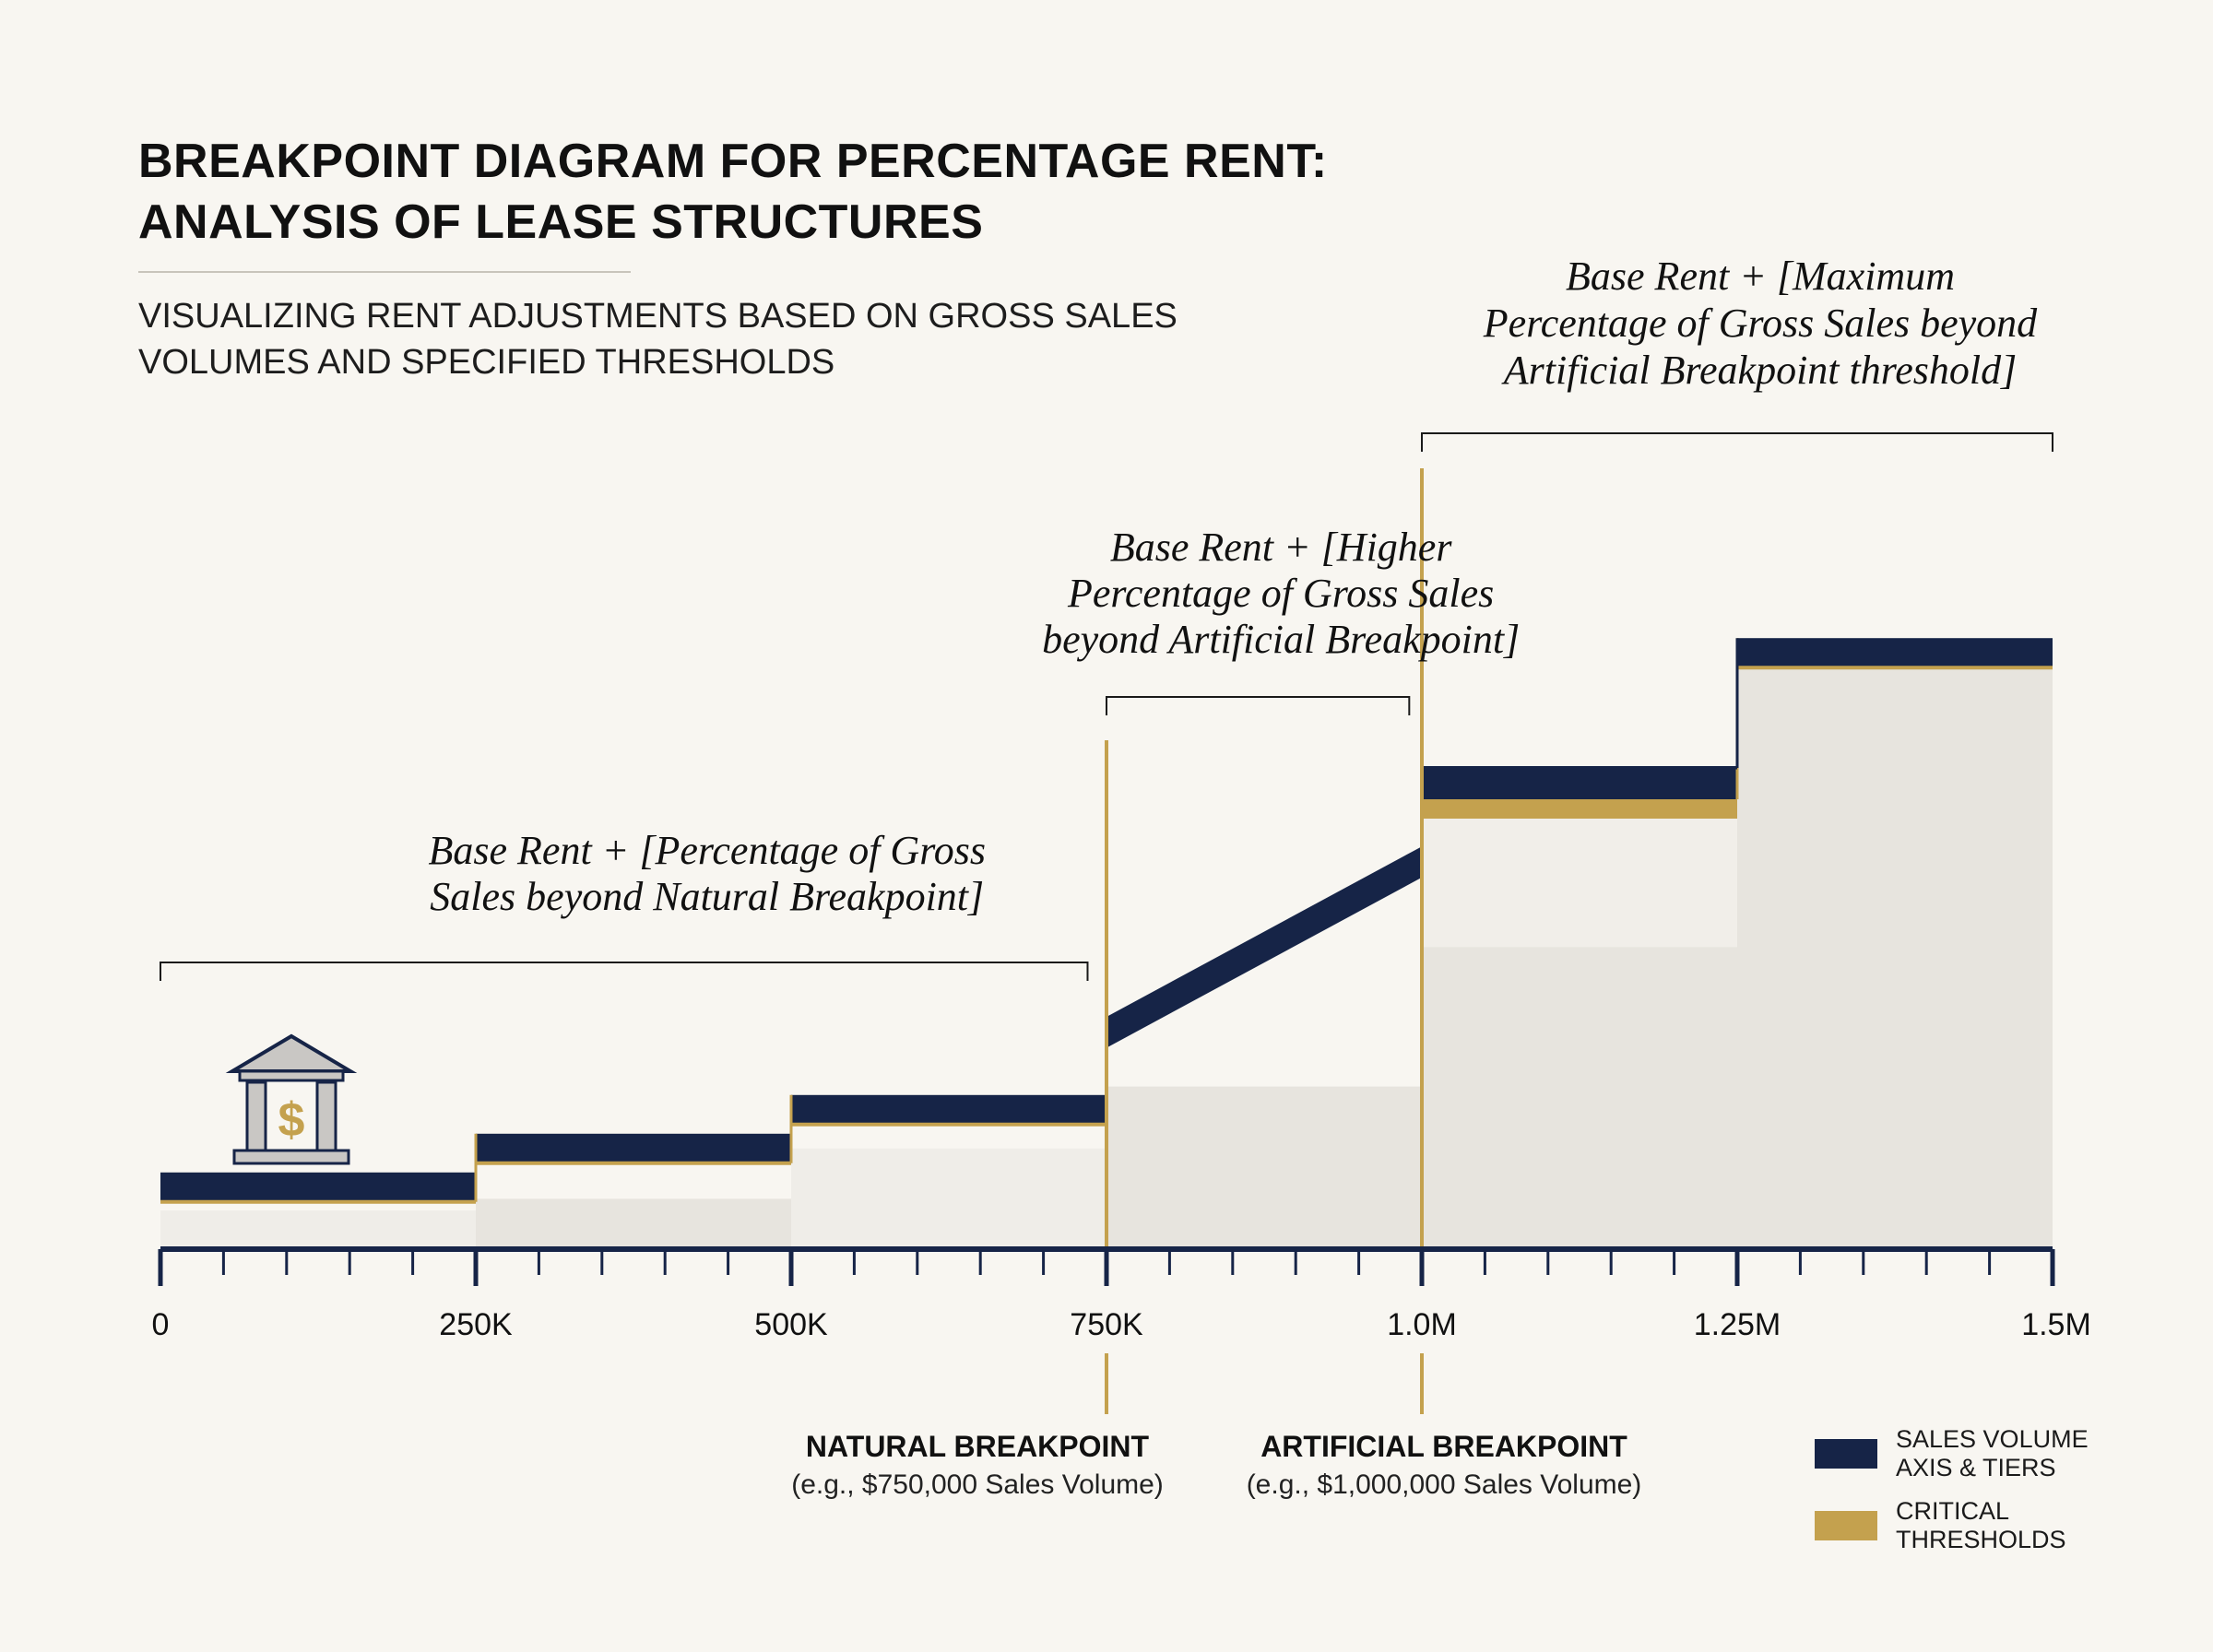 This screenshot has width=2213, height=1652. Describe the element at coordinates (486, 362) in the screenshot. I see `subtitle-line-2: VOLUMES AND SPECIFIED THRESHOLDS` at that location.